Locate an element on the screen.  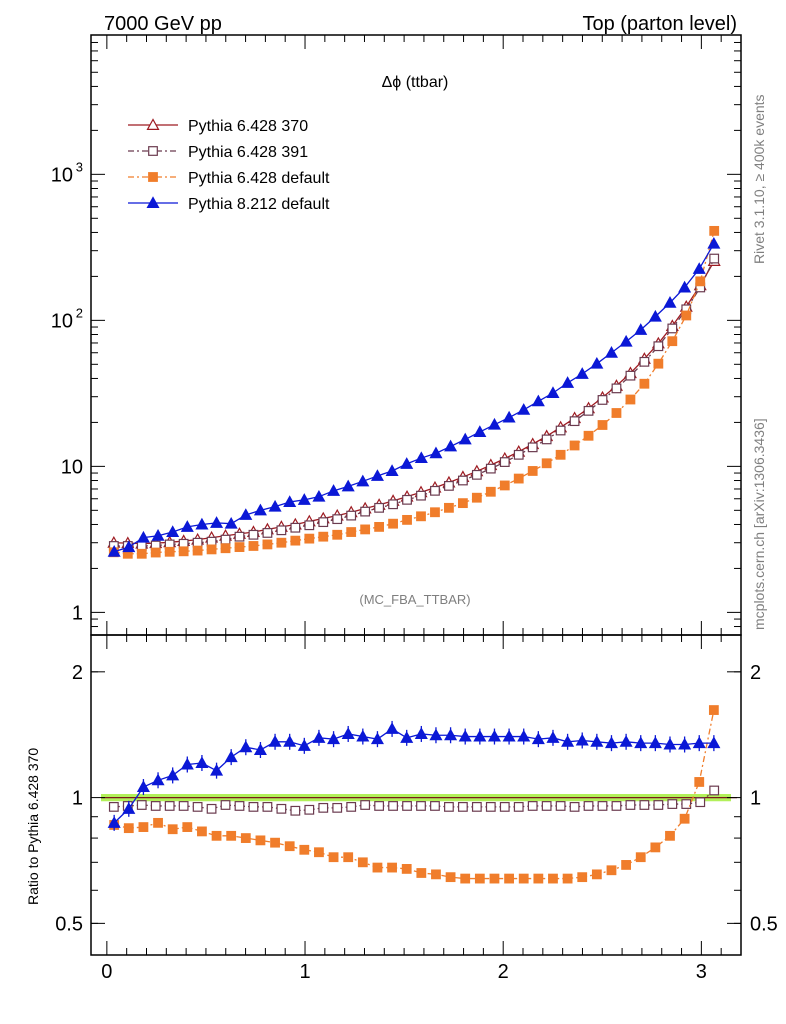
header-right: Top (parton level) is located at coordinates (659, 24).